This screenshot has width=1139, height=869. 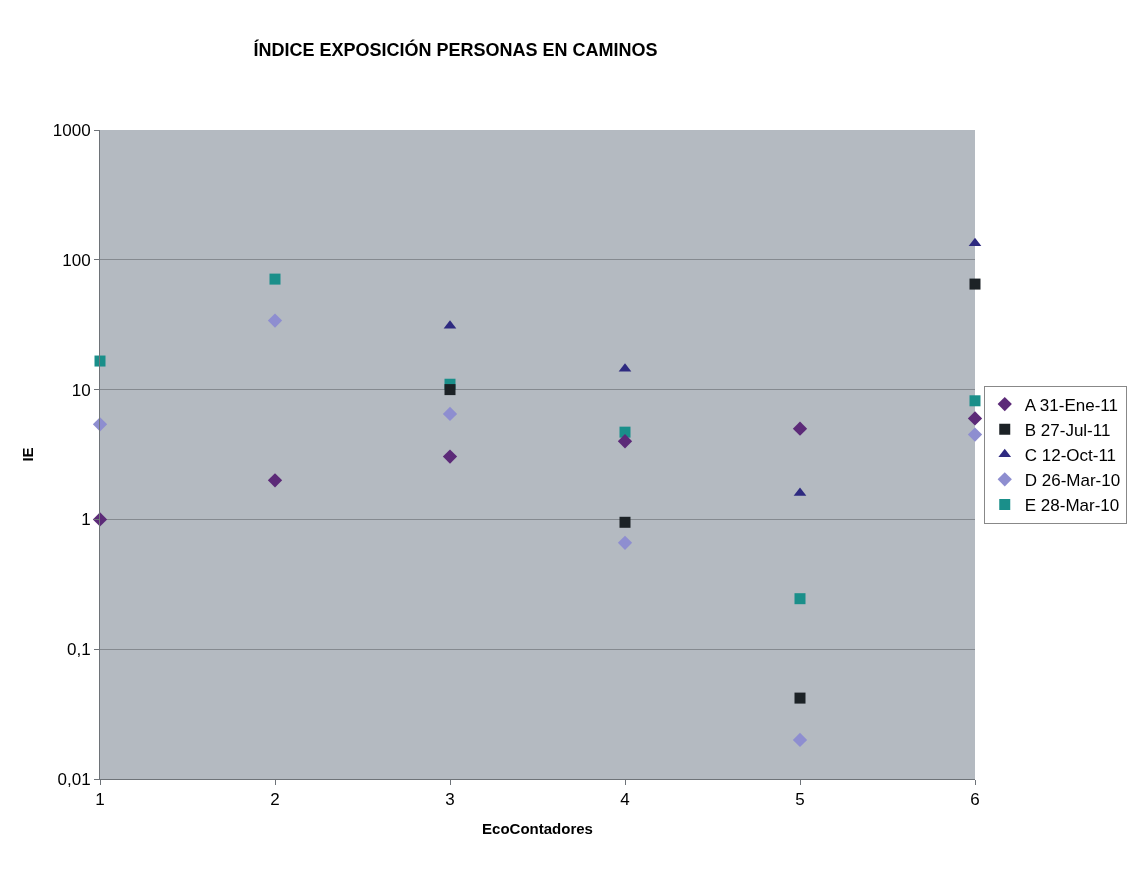 I want to click on y-tick-label: 1, so click(x=86, y=520).